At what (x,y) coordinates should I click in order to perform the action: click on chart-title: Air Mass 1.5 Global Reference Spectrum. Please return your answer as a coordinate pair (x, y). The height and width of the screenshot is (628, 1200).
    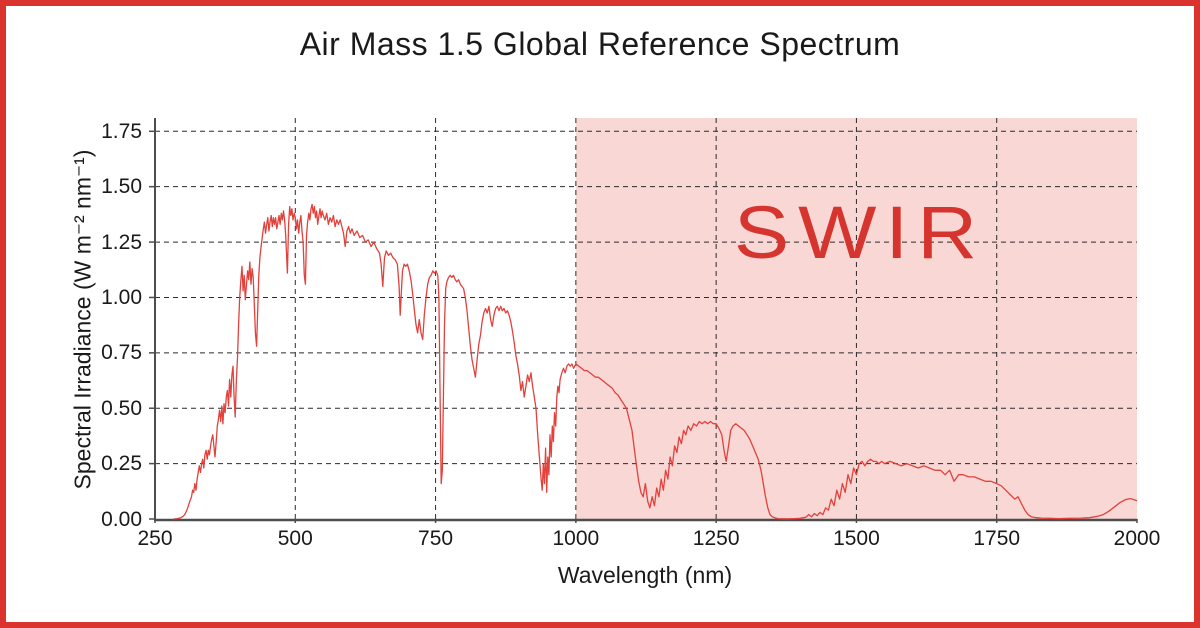
    Looking at the image, I should click on (600, 44).